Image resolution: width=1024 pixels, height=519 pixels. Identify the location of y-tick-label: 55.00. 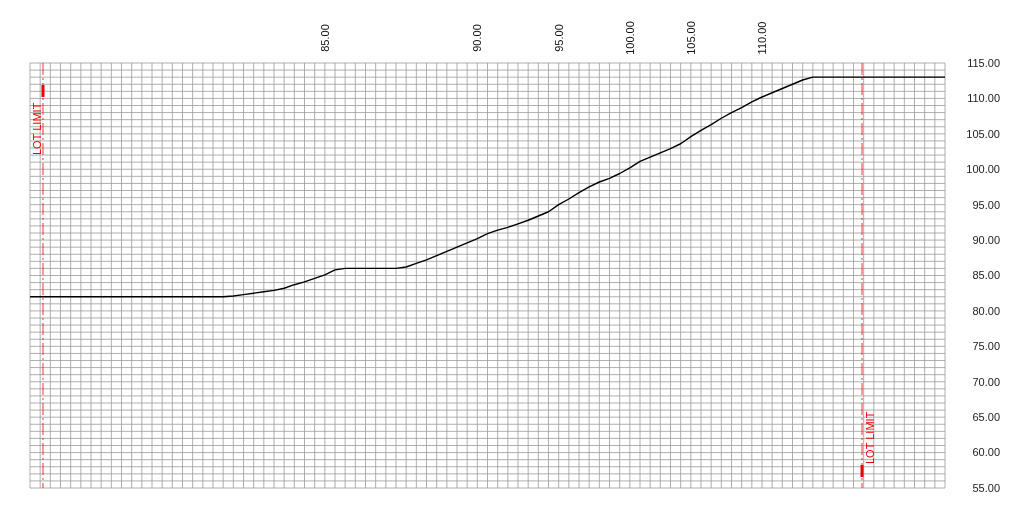
(986, 487).